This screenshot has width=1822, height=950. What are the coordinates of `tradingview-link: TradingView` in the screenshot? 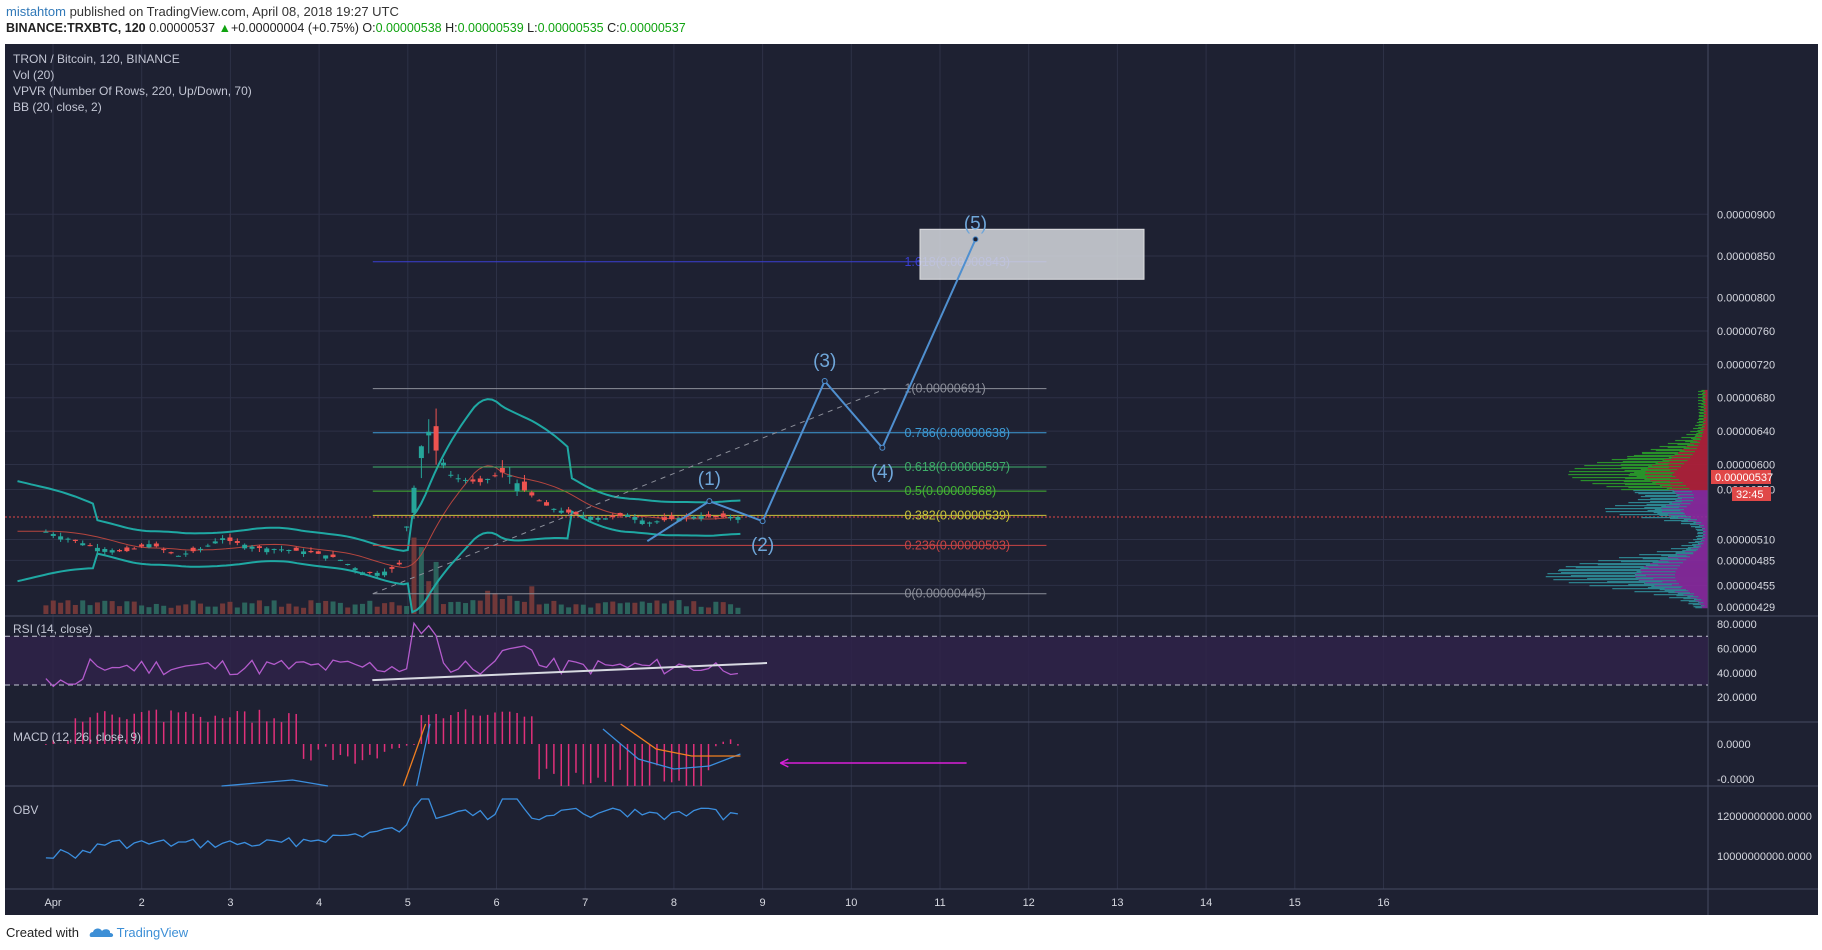 It's located at (152, 932).